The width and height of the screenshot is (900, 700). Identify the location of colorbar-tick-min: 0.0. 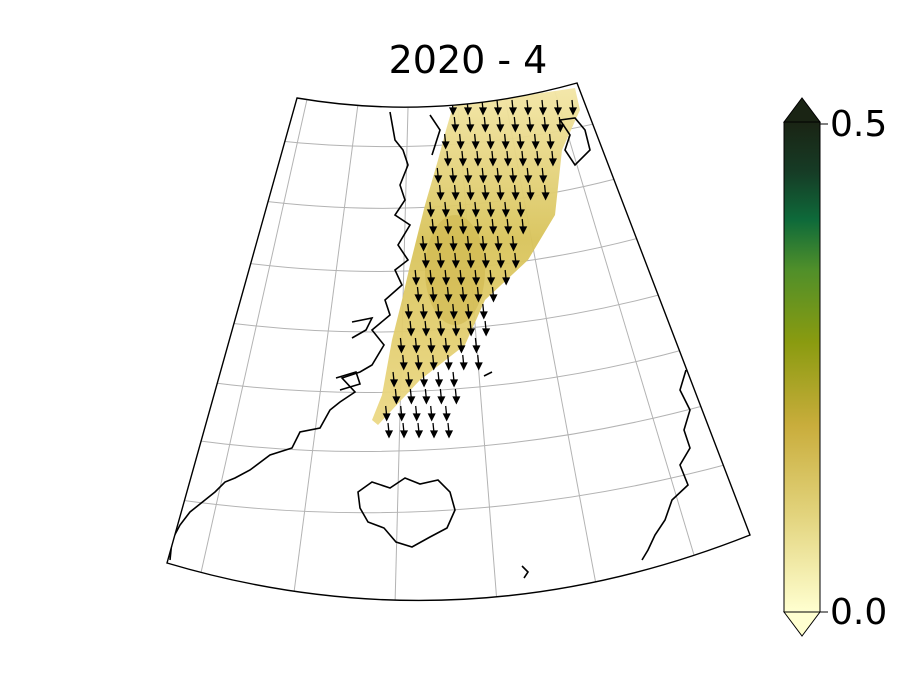
(859, 612).